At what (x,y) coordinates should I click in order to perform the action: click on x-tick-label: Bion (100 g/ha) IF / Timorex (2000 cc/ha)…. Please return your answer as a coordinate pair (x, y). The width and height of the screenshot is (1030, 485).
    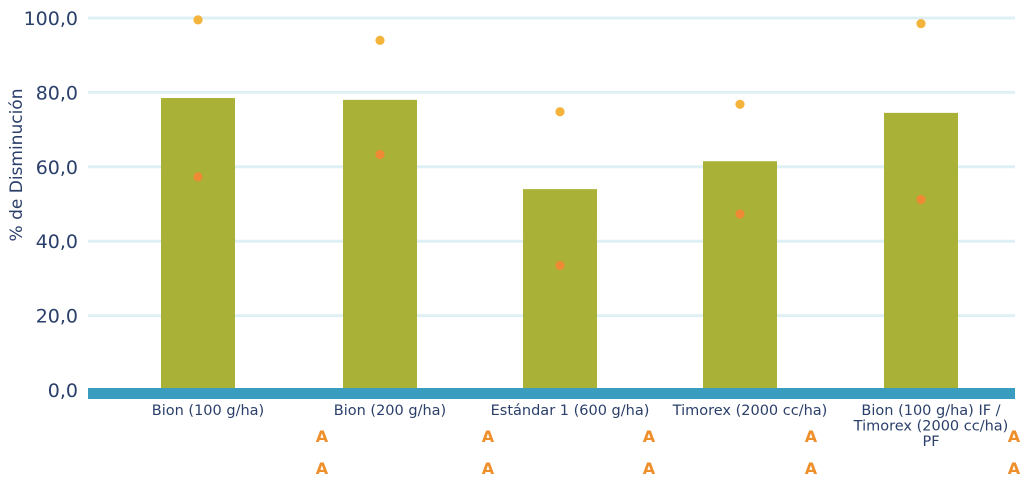
    Looking at the image, I should click on (931, 426).